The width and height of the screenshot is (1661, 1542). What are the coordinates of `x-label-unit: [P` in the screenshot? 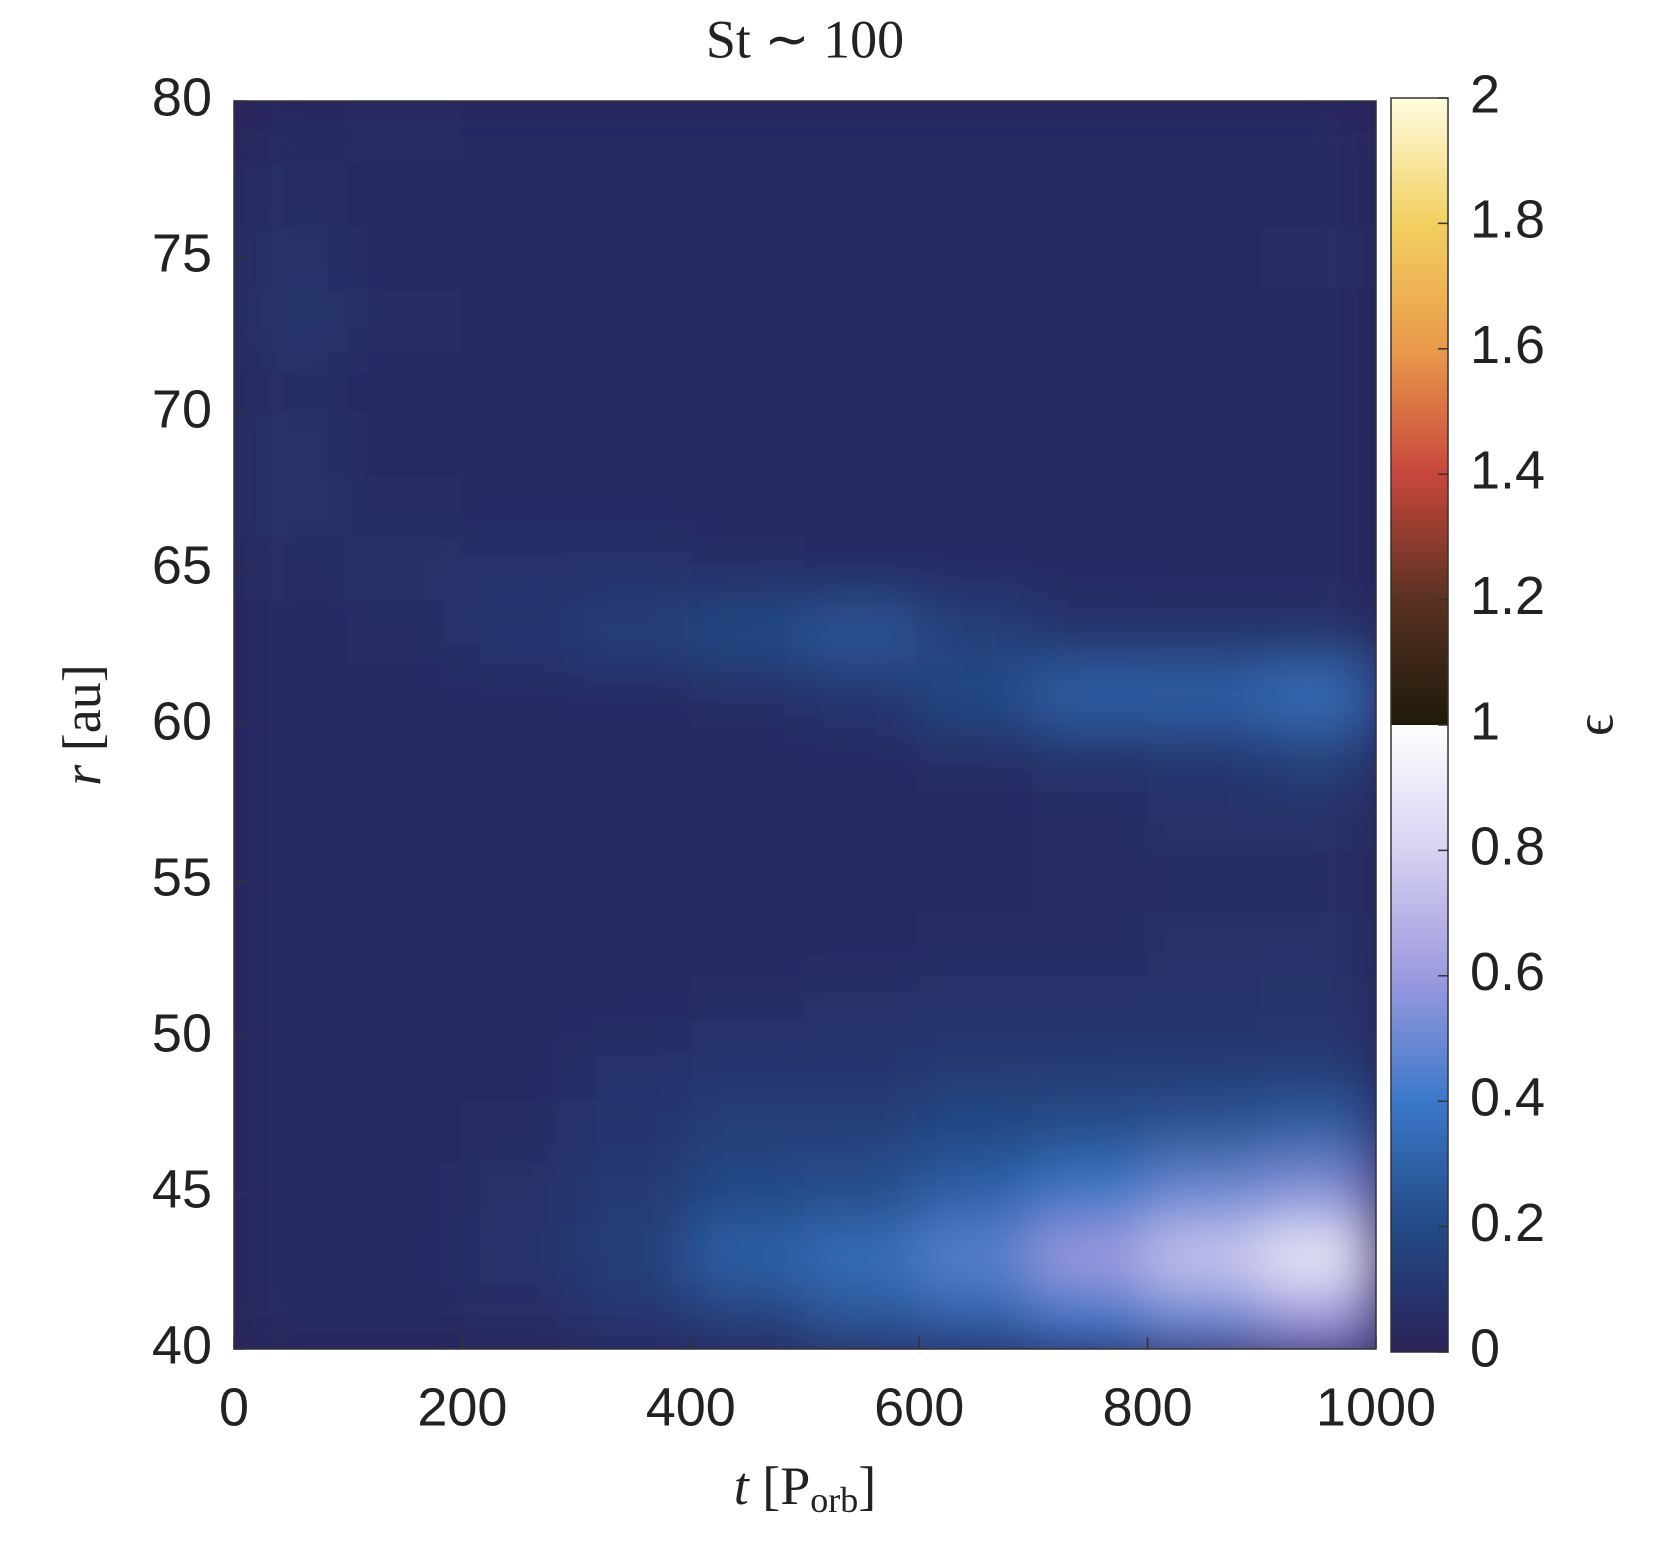 It's located at (786, 1486).